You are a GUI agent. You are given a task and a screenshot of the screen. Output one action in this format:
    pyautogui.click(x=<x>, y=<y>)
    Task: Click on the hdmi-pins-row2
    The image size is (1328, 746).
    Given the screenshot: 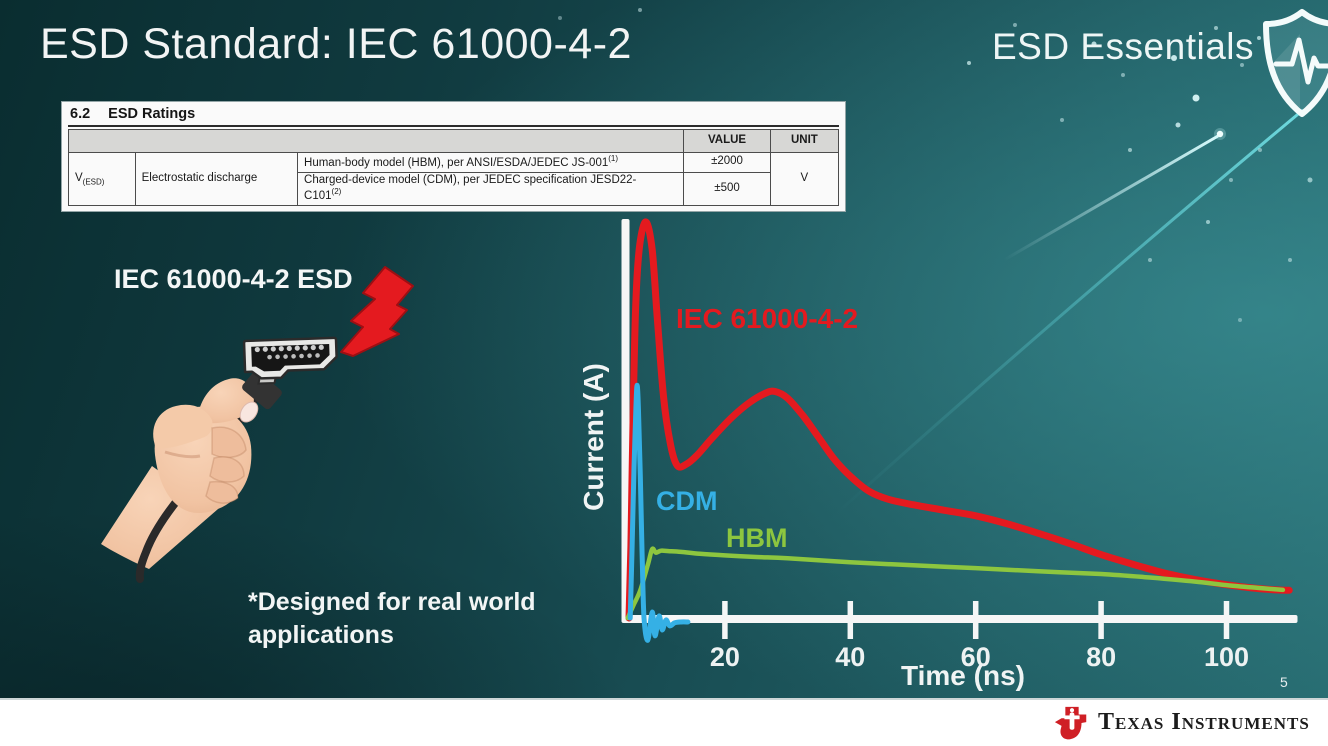 What is the action you would take?
    pyautogui.click(x=293, y=356)
    